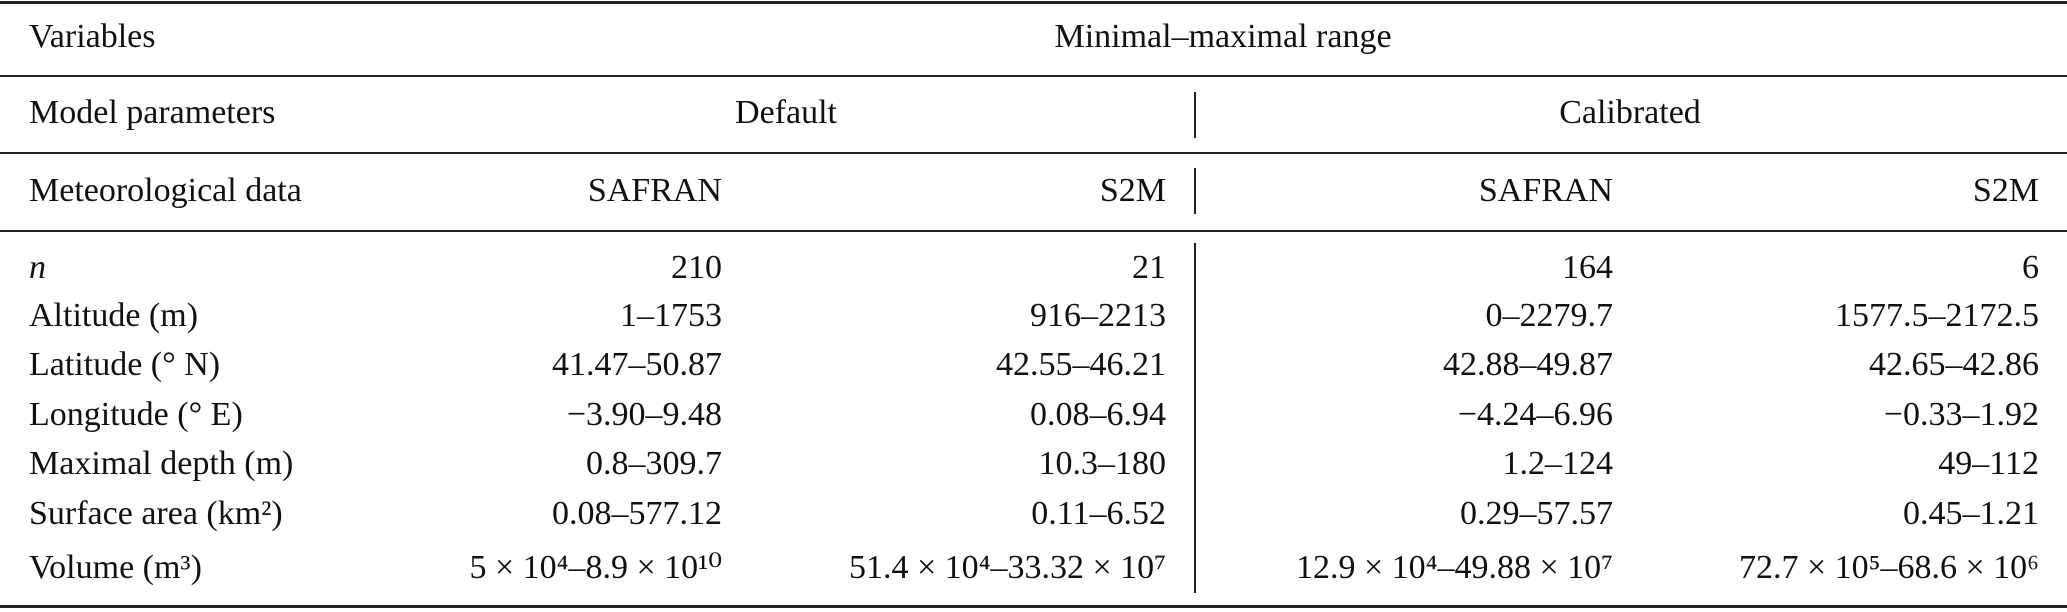  What do you see at coordinates (37, 267) in the screenshot?
I see `row-label: n` at bounding box center [37, 267].